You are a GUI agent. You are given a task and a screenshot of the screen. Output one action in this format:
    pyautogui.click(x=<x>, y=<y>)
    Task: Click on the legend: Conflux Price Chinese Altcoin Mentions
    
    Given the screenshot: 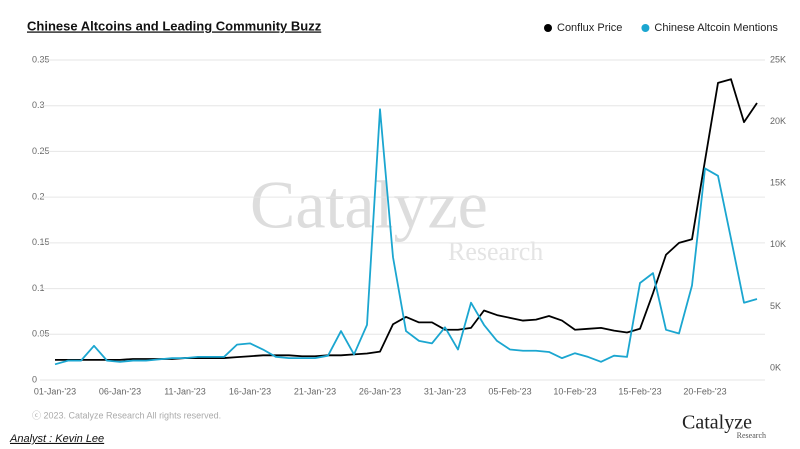 What is the action you would take?
    pyautogui.click(x=661, y=28)
    